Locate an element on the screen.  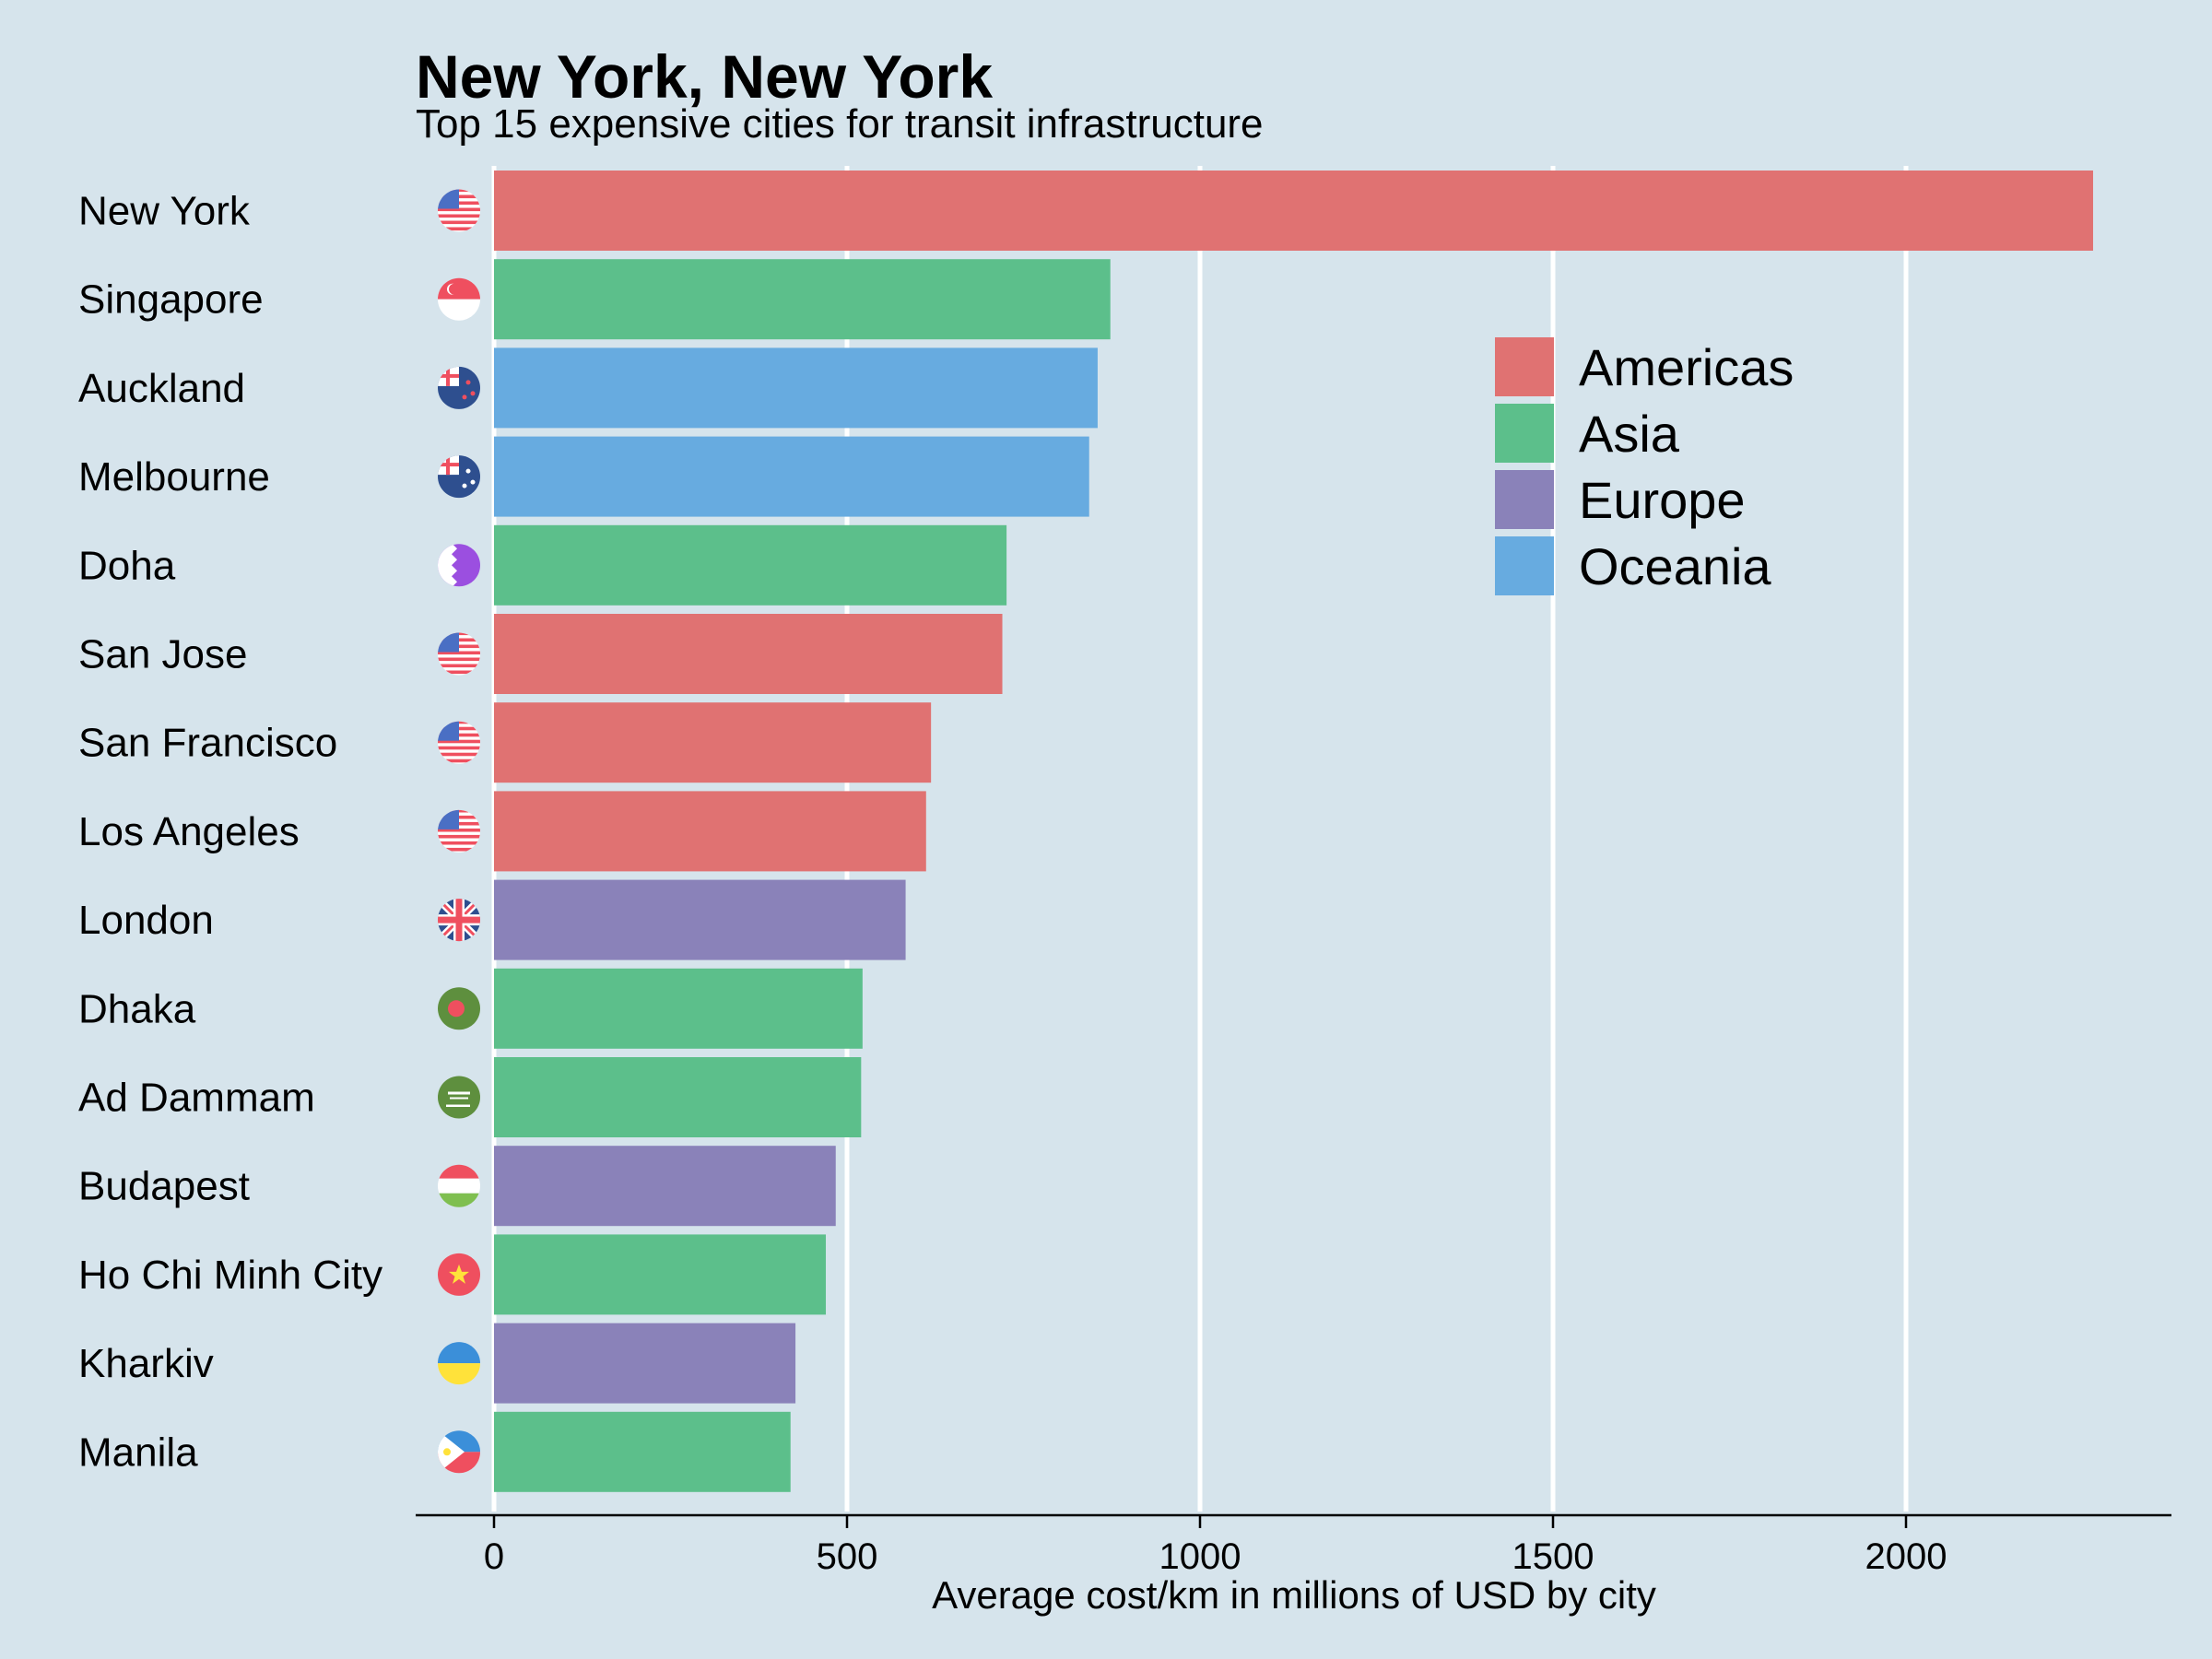
category-label: Dhaka is located at coordinates (137, 1008).